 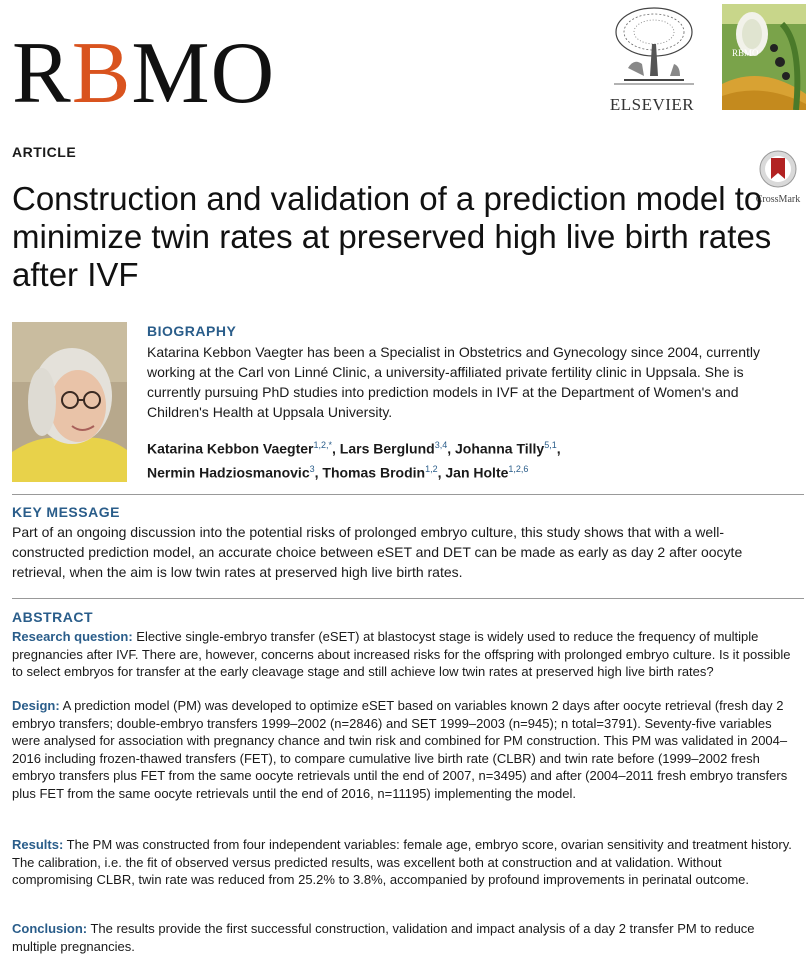 I want to click on conclusion-label: Conclusion:, so click(x=50, y=928).